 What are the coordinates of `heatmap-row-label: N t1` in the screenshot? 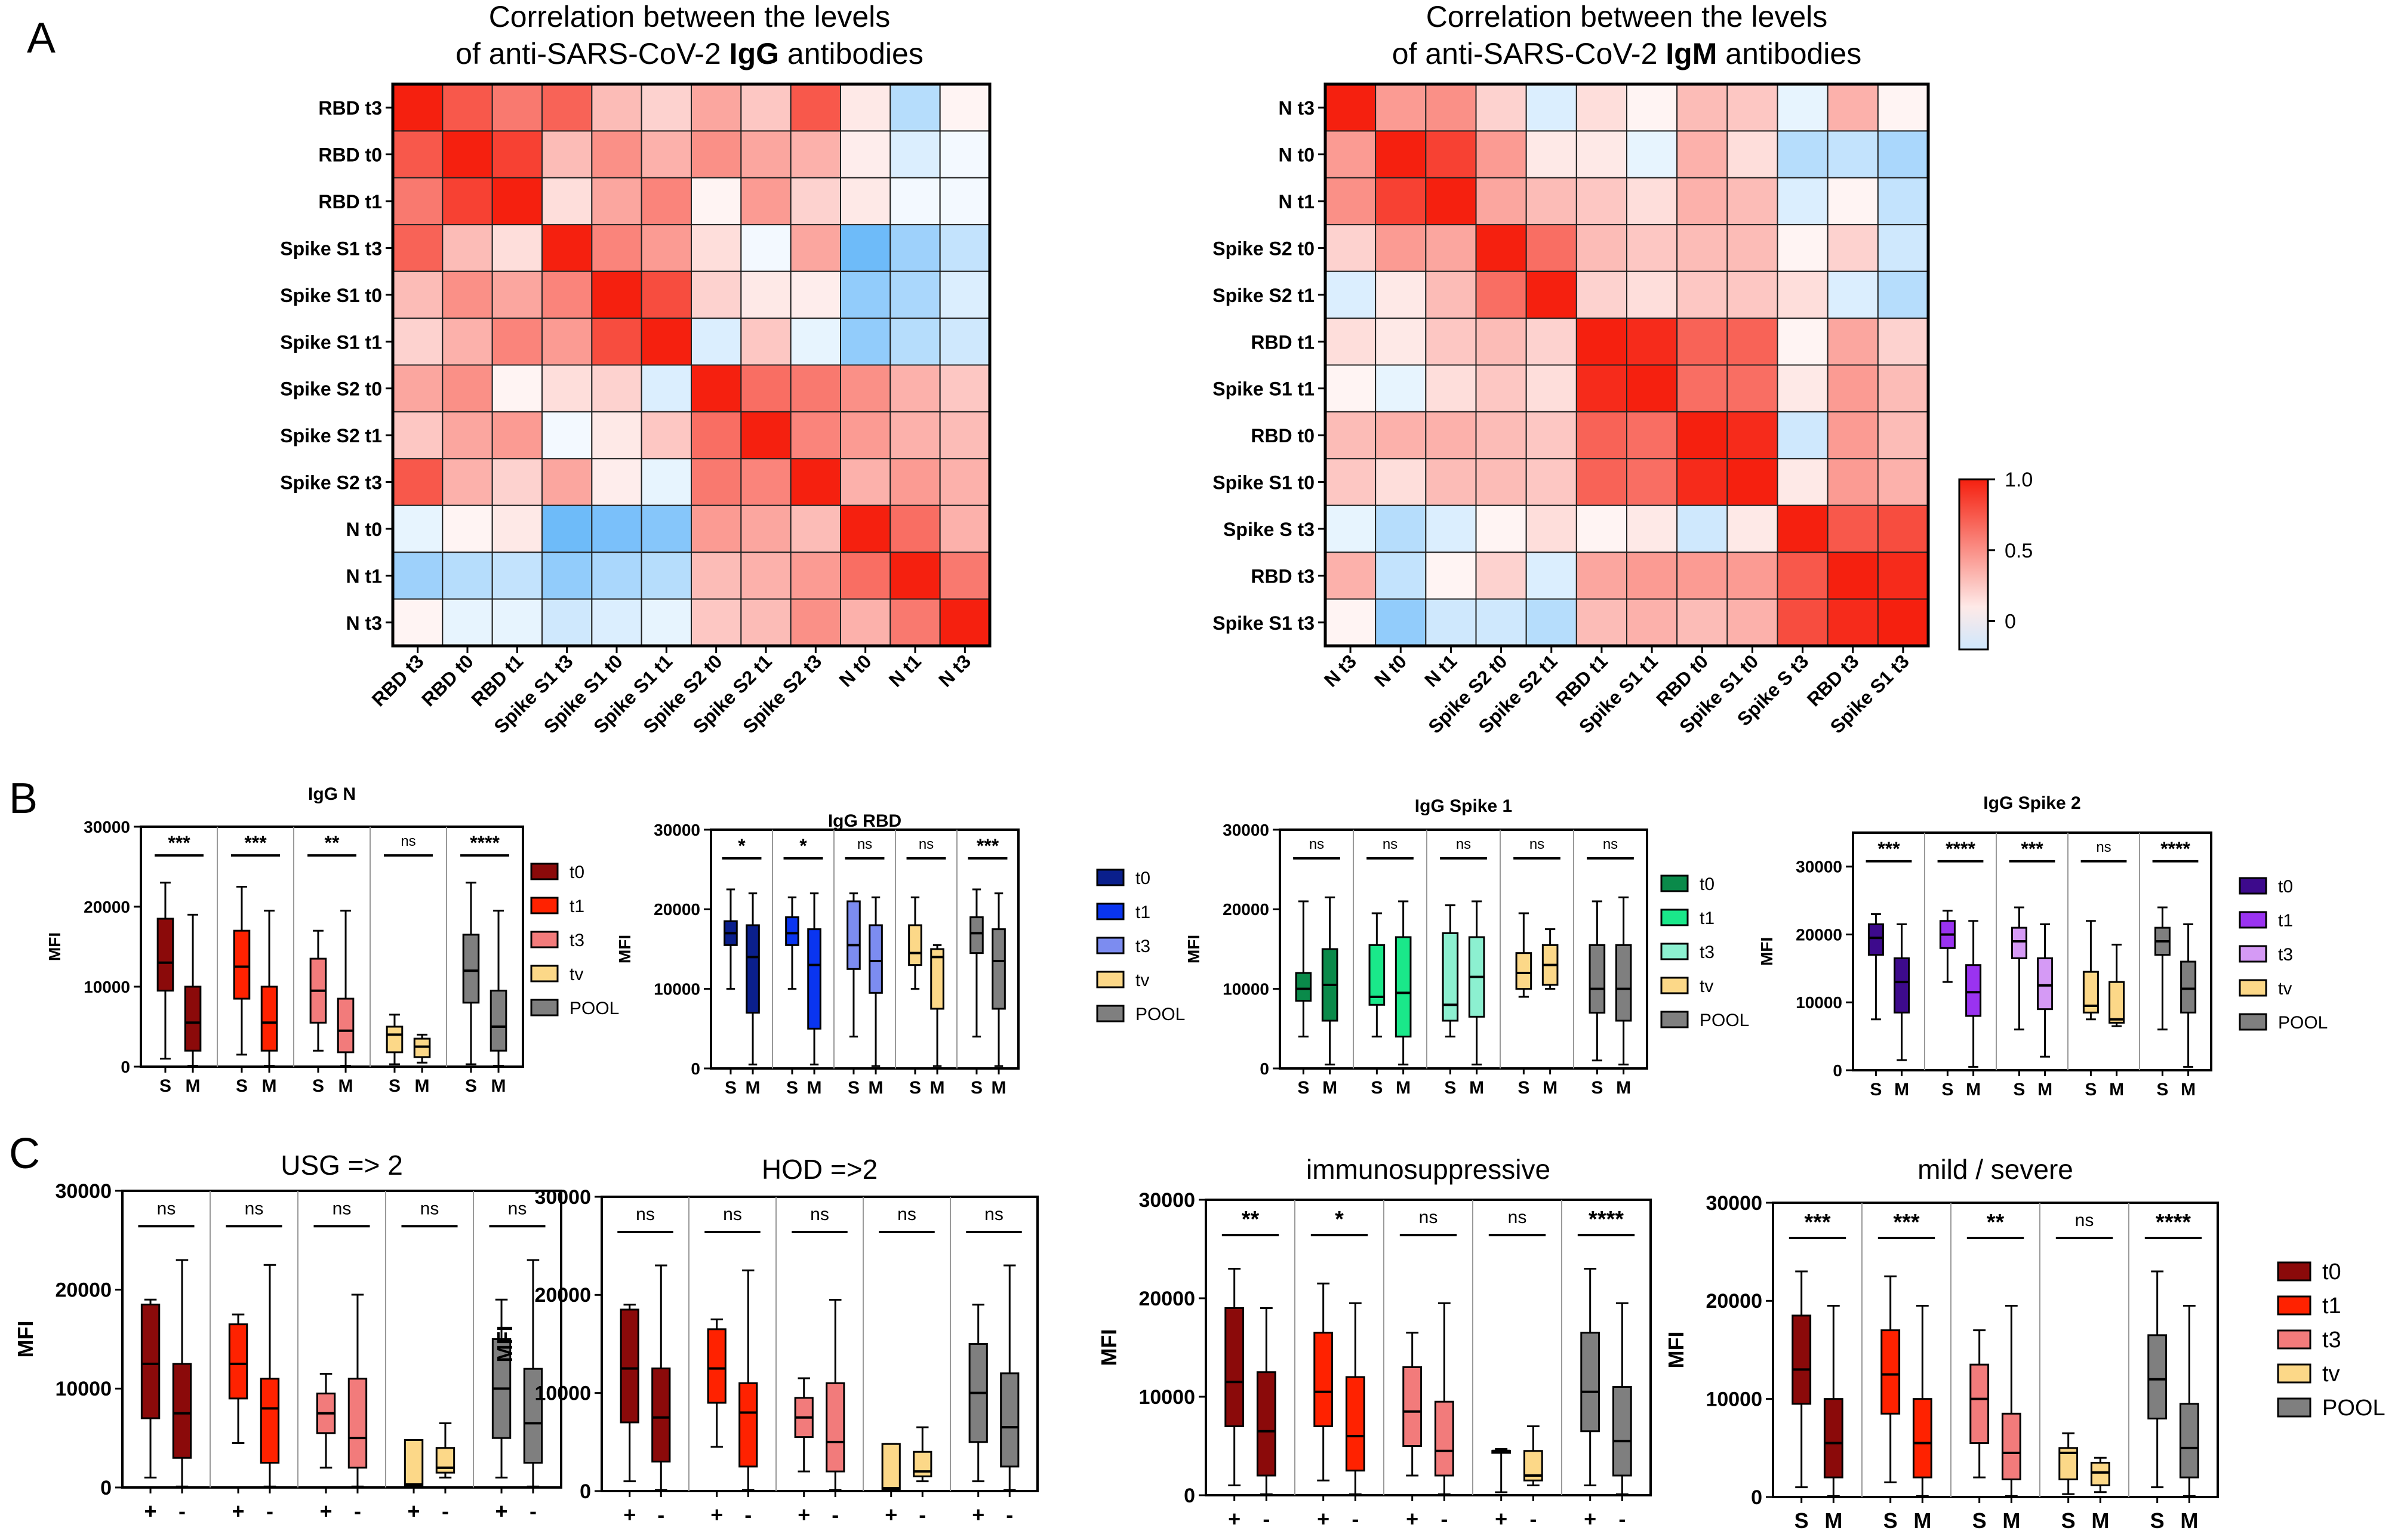 It's located at (364, 576).